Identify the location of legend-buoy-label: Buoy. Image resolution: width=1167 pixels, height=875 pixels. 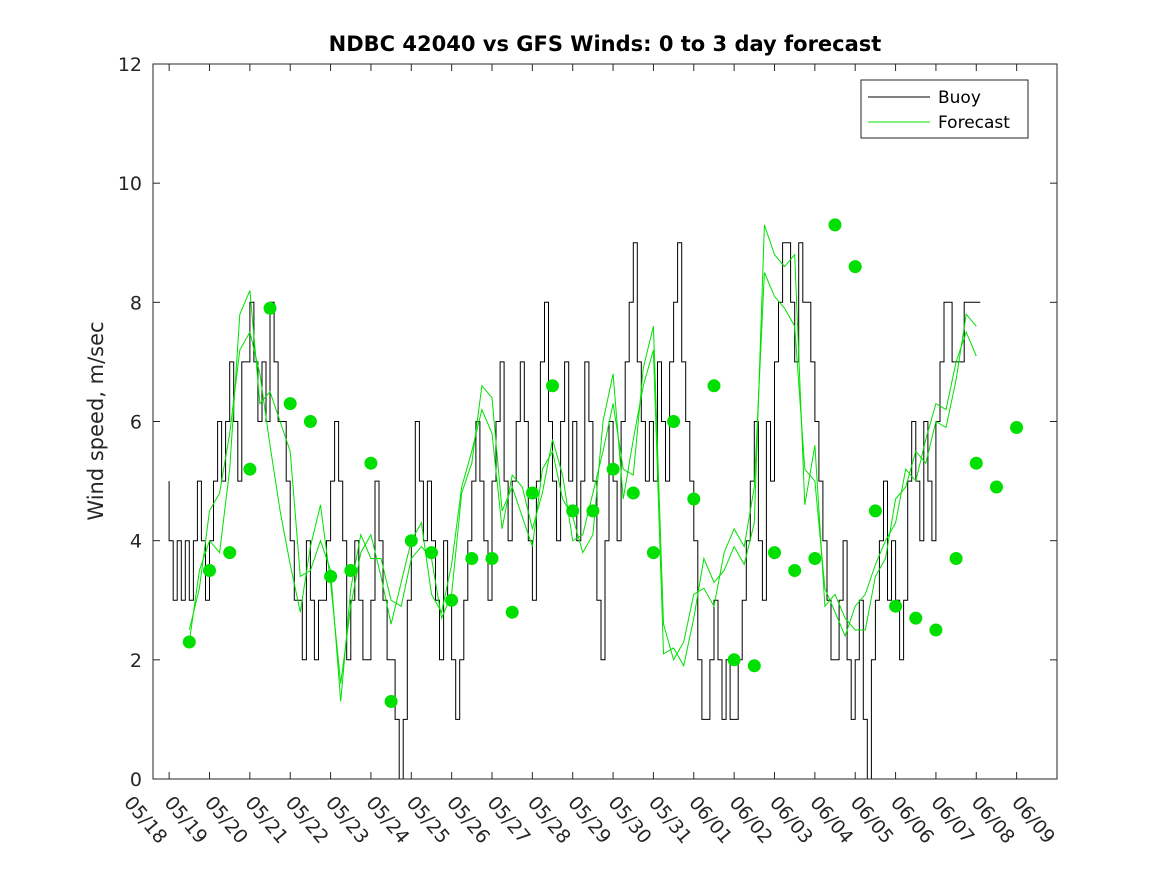
(959, 98).